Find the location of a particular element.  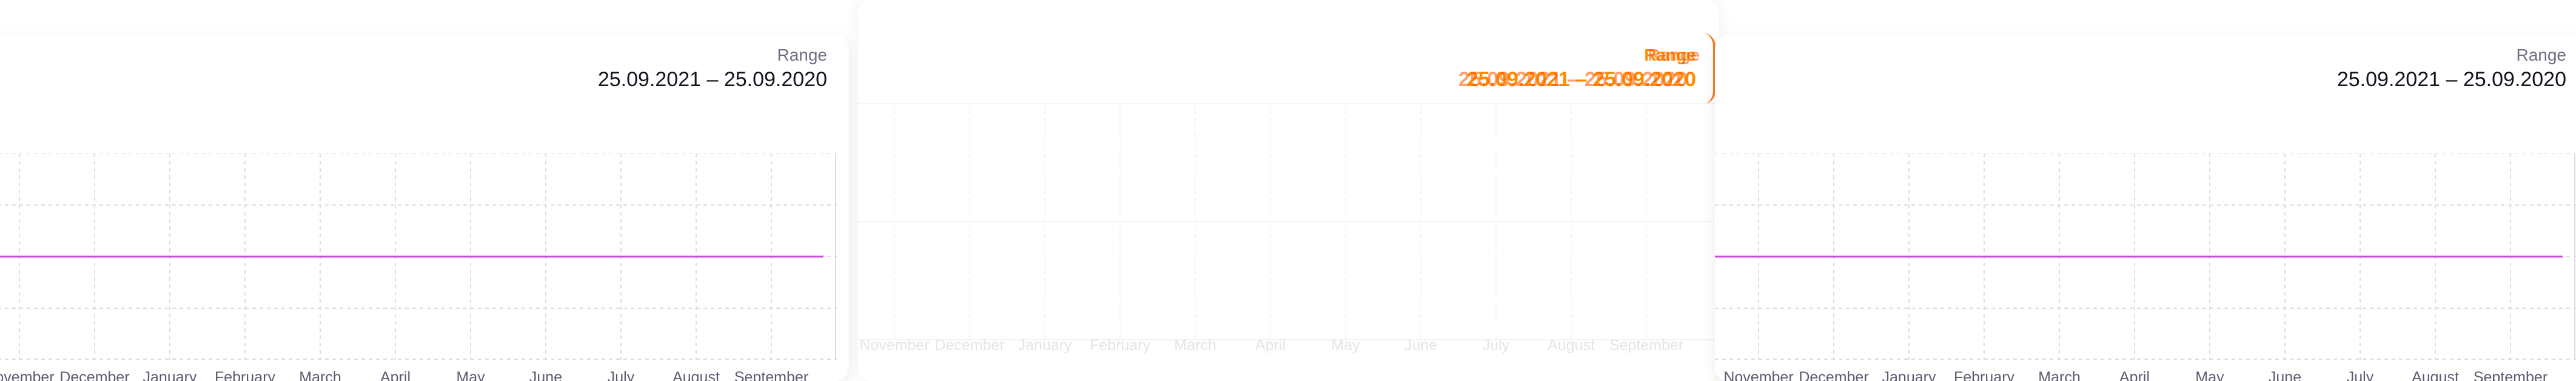

range-selector-left: Range 25.09.2021 – 25.09.2020 is located at coordinates (712, 69).